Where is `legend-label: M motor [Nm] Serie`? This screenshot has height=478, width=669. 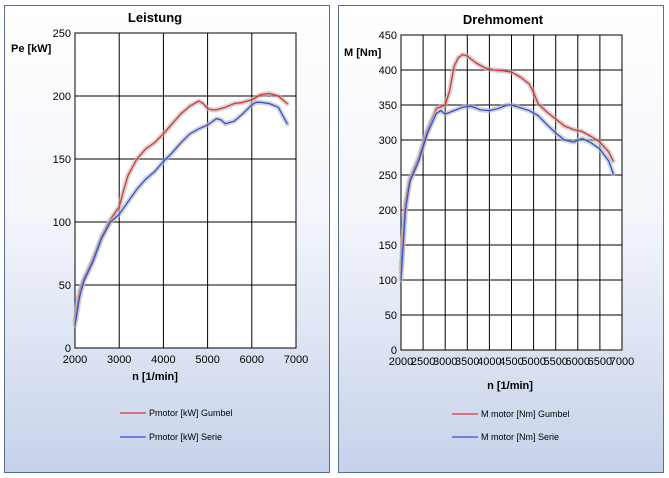 legend-label: M motor [Nm] Serie is located at coordinates (520, 437).